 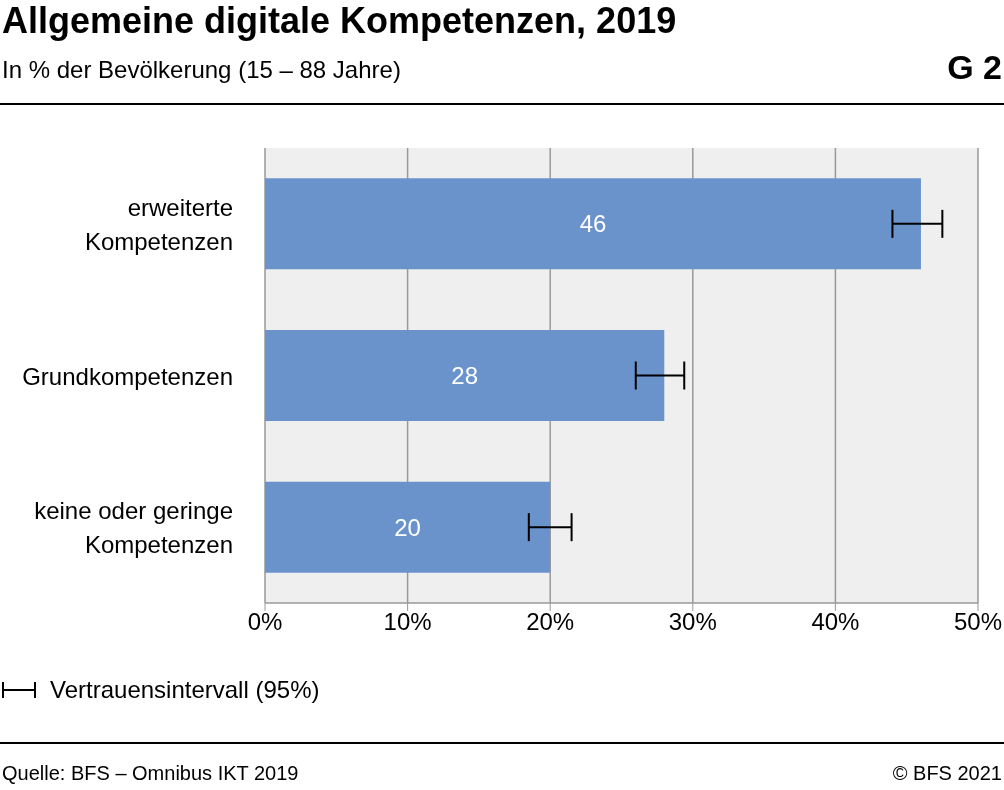 What do you see at coordinates (150, 773) in the screenshot?
I see `source-note: Quelle: BFS – Omnibus IKT 2019` at bounding box center [150, 773].